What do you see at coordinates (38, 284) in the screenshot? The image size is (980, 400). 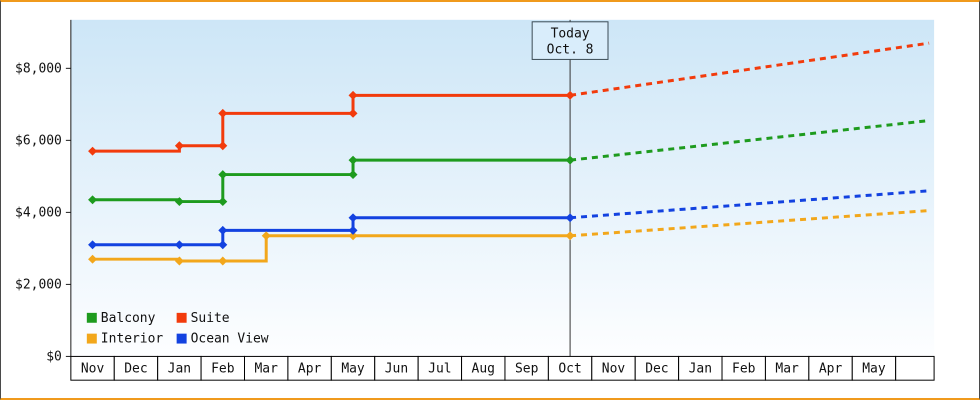 I see `y-axis-label: $2,000` at bounding box center [38, 284].